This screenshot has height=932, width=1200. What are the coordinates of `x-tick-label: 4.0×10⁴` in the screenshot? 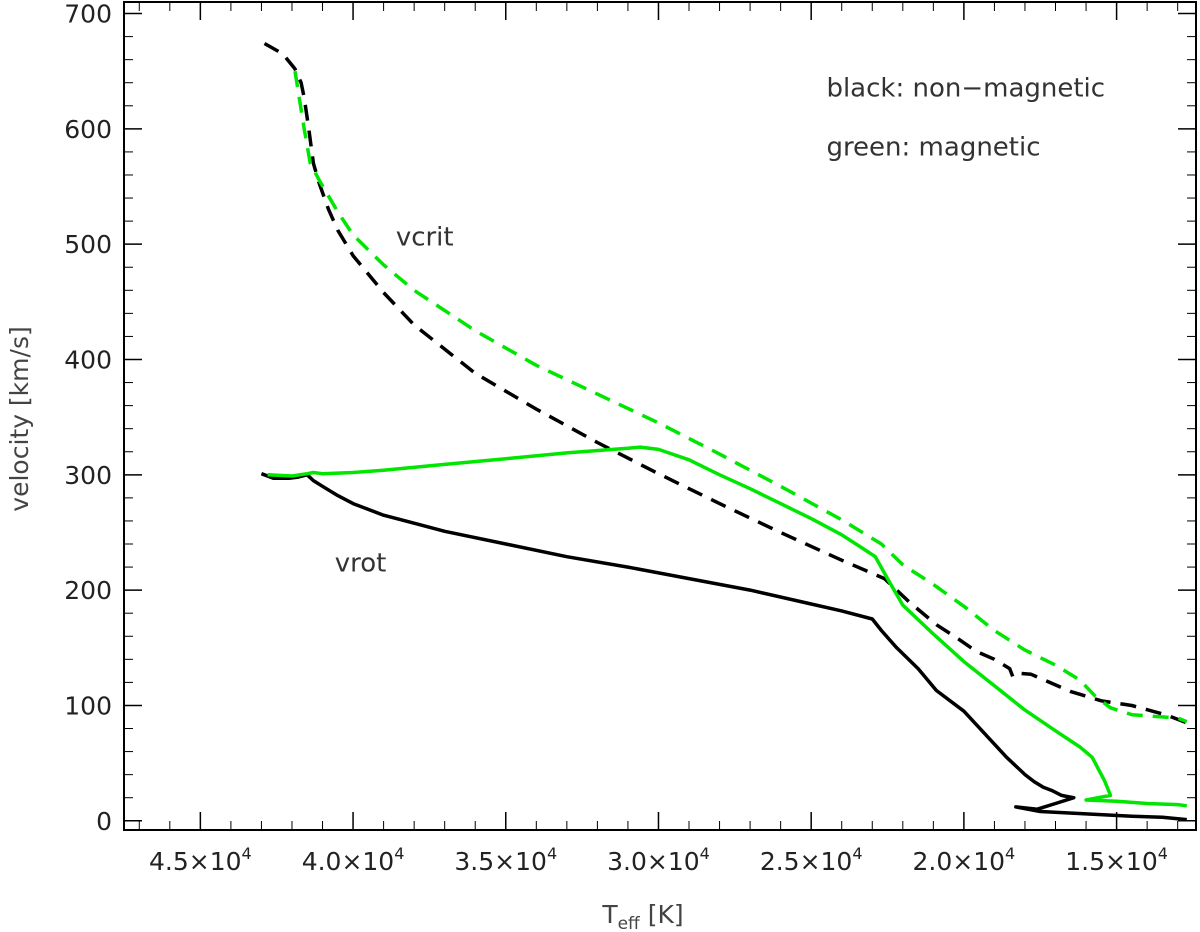 It's located at (353, 860).